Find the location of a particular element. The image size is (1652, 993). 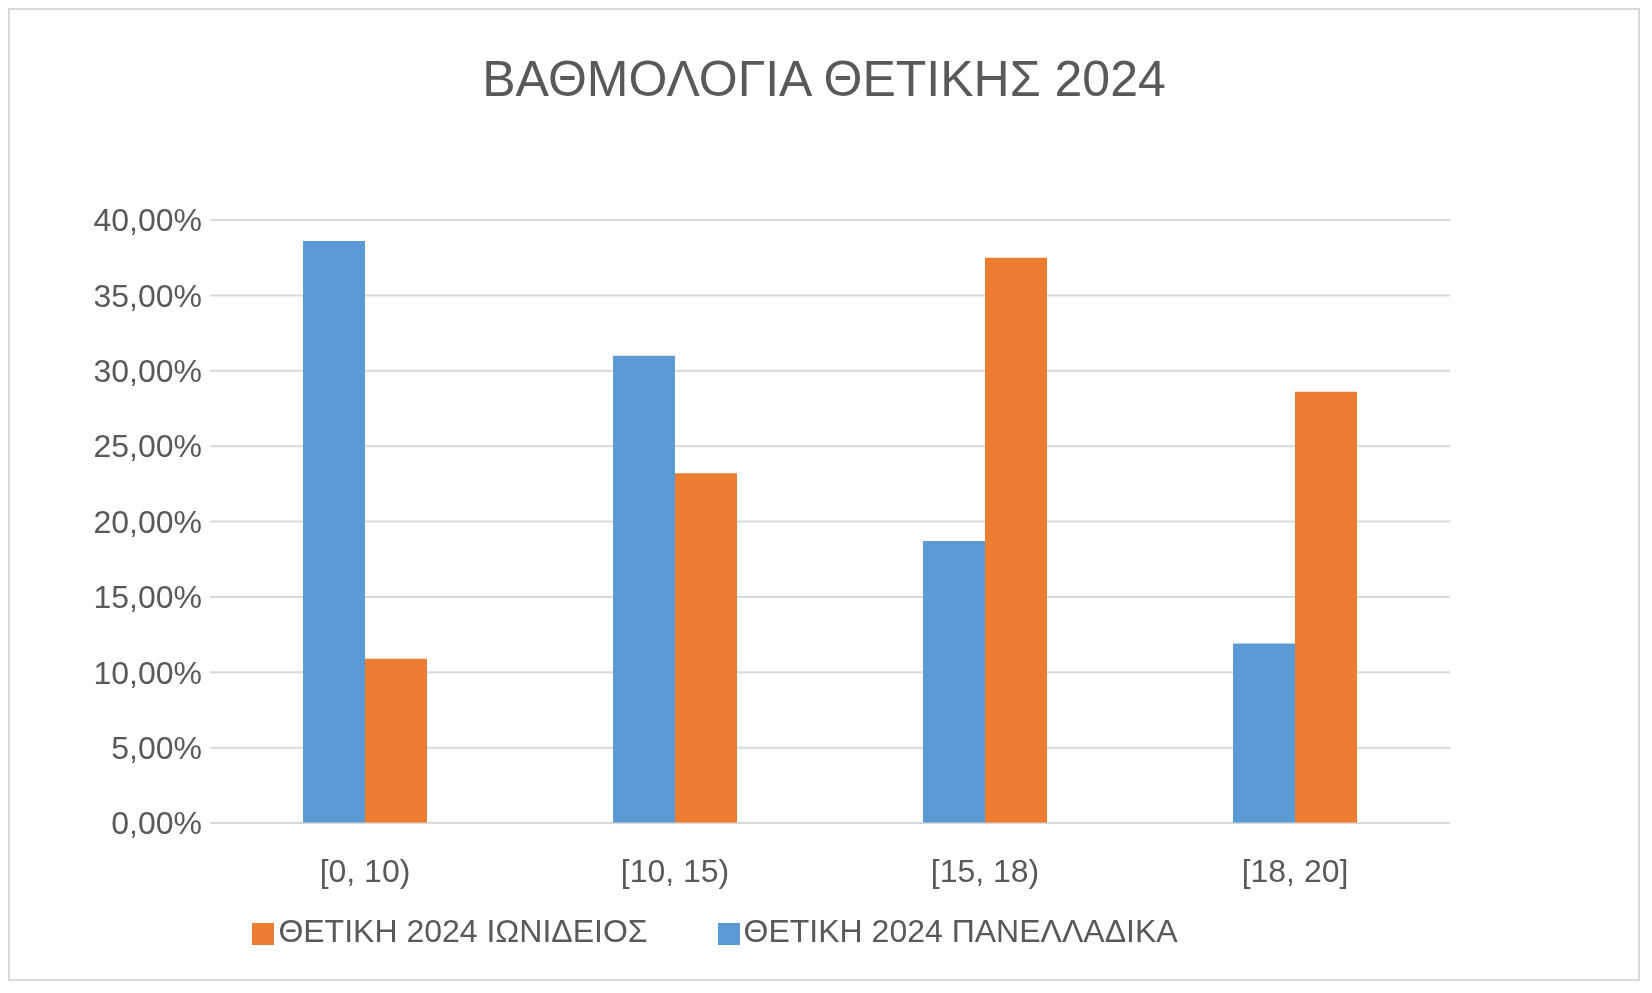

y-tick-label: 15,00% is located at coordinates (147, 597).